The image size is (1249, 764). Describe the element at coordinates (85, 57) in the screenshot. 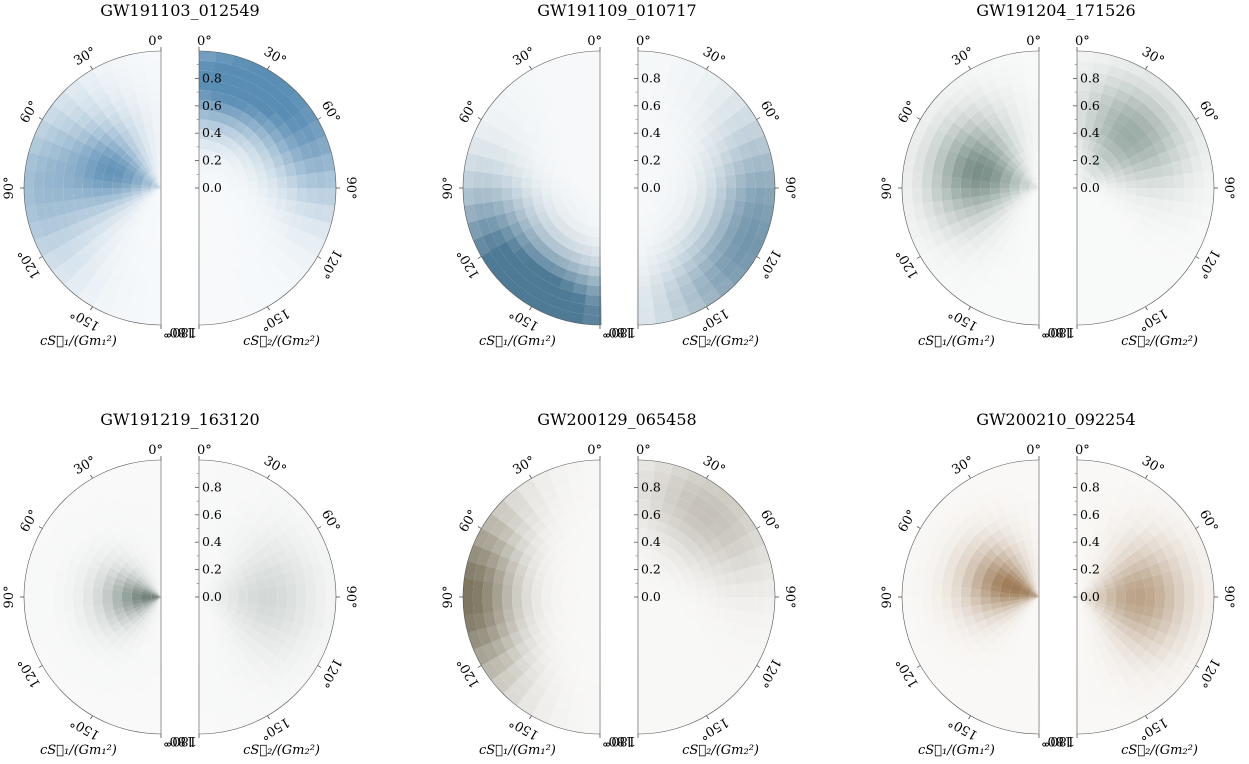

I see `angle-tick-label: 30°` at that location.